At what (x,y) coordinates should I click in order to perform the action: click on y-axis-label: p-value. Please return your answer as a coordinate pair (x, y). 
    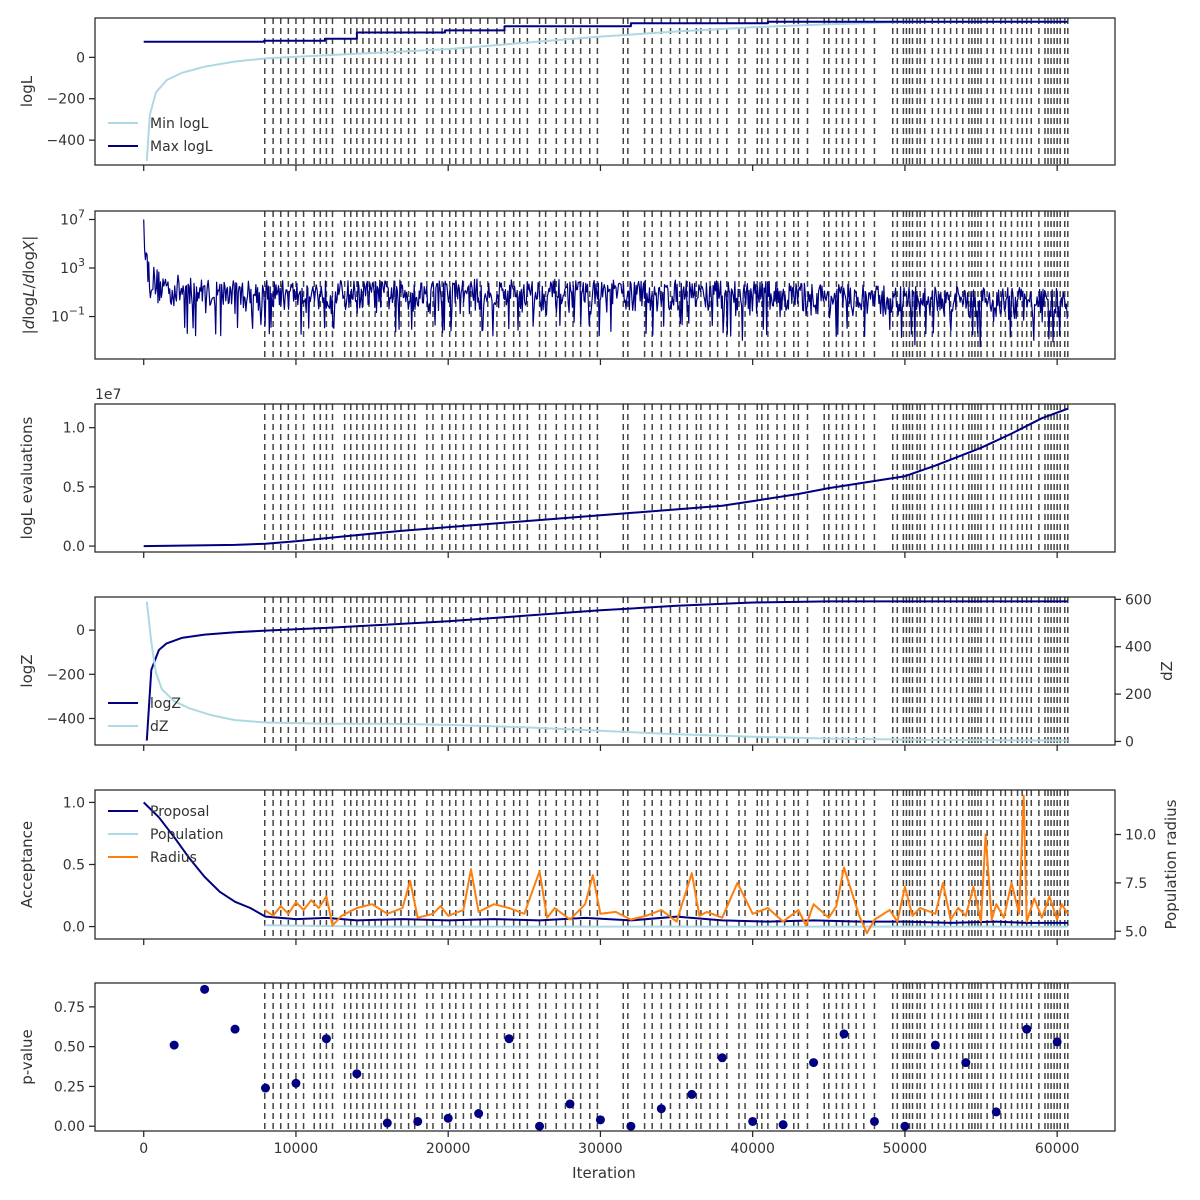
    Looking at the image, I should click on (27, 1057).